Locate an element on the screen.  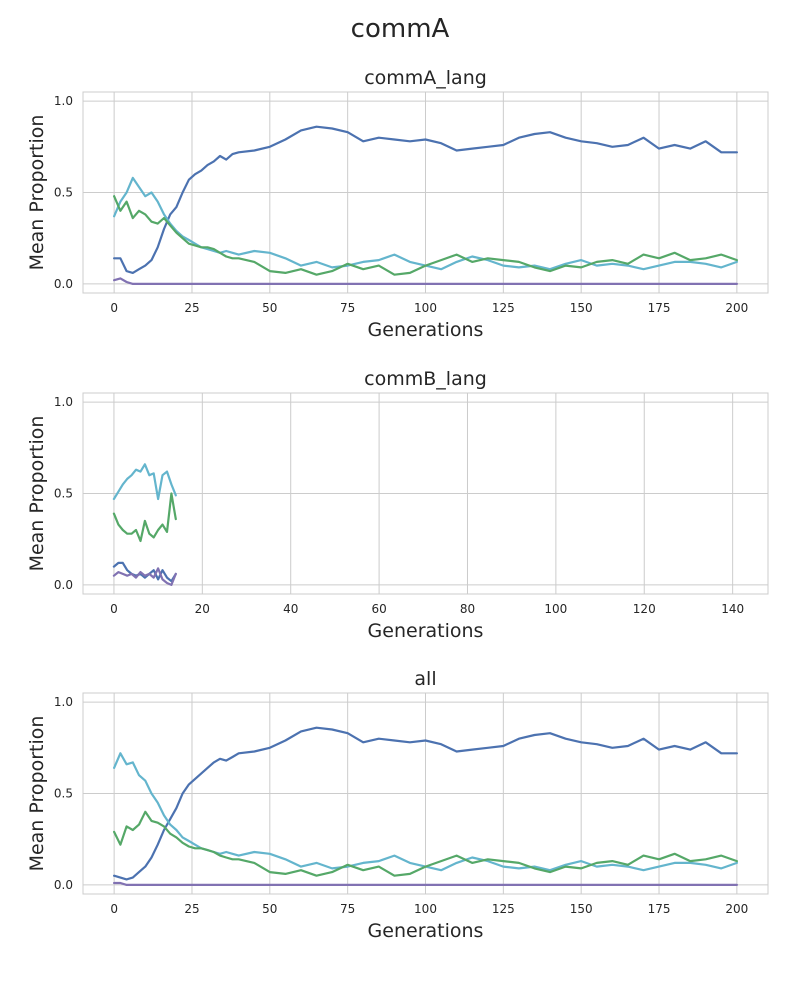
x-tick-label: 20 is located at coordinates (202, 609).